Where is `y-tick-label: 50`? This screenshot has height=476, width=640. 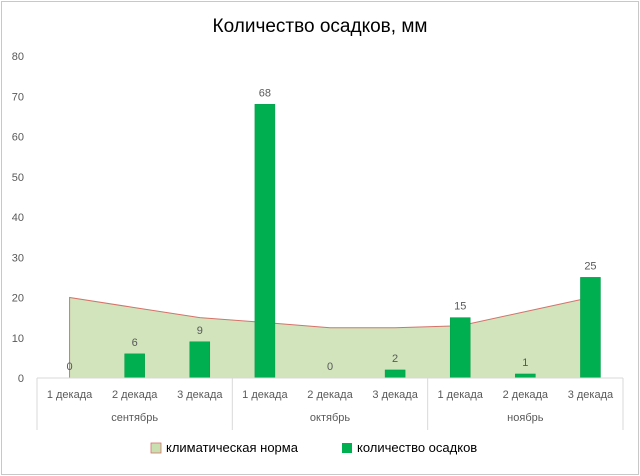 y-tick-label: 50 is located at coordinates (18, 178).